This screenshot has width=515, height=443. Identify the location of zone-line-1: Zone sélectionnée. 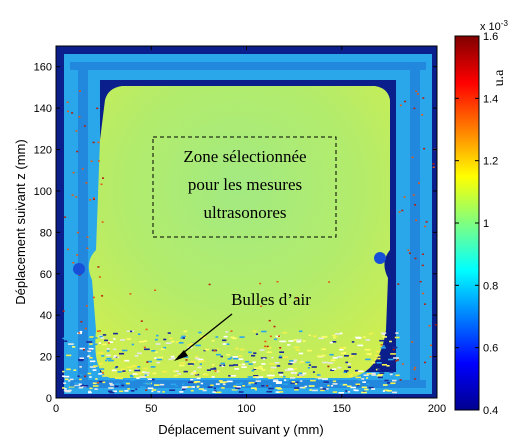
(244, 156).